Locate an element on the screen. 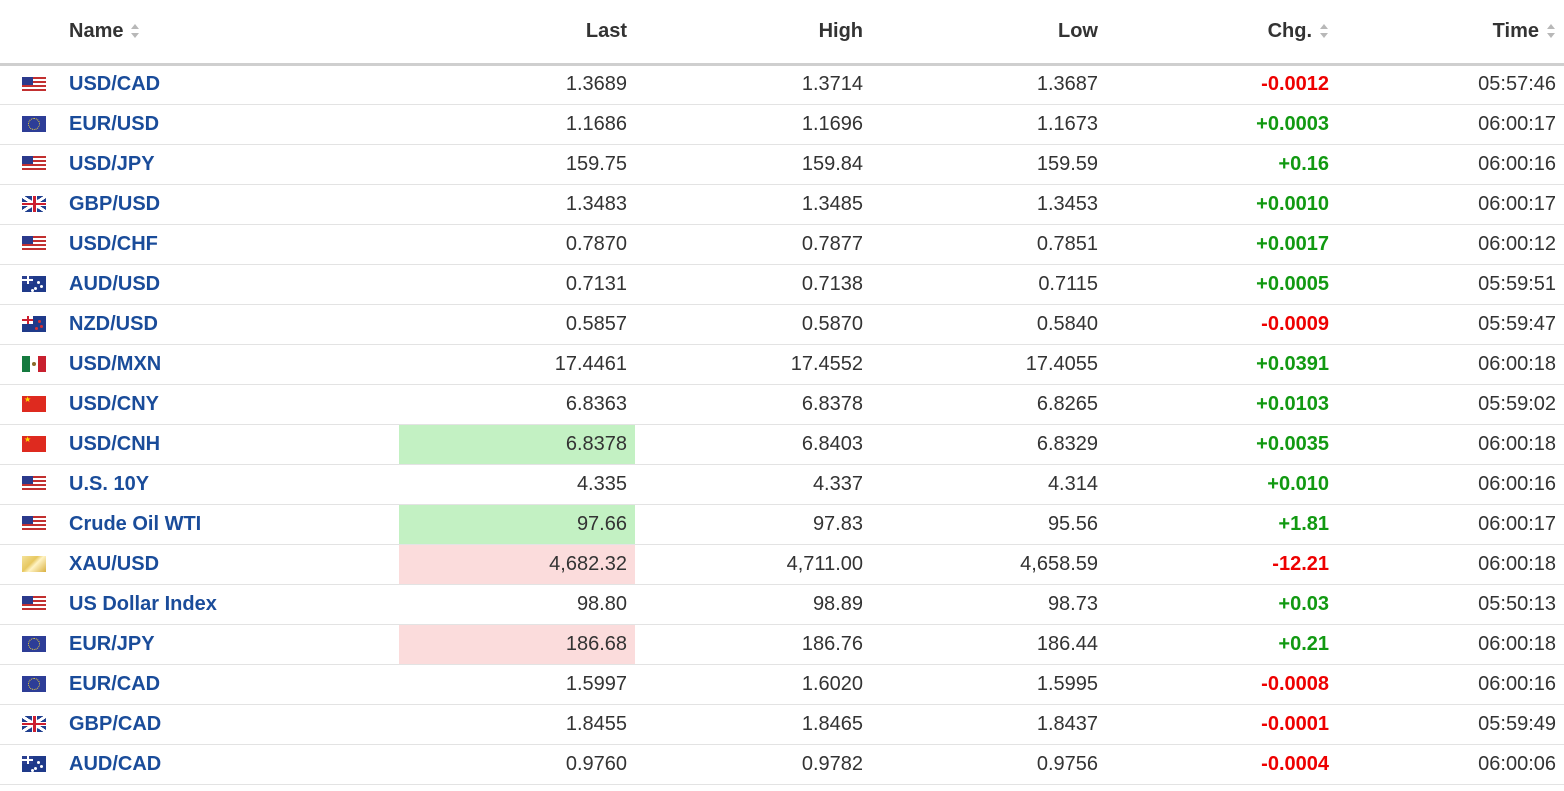 This screenshot has width=1564, height=791. name-cell: U.S. 10Y is located at coordinates (229, 484).